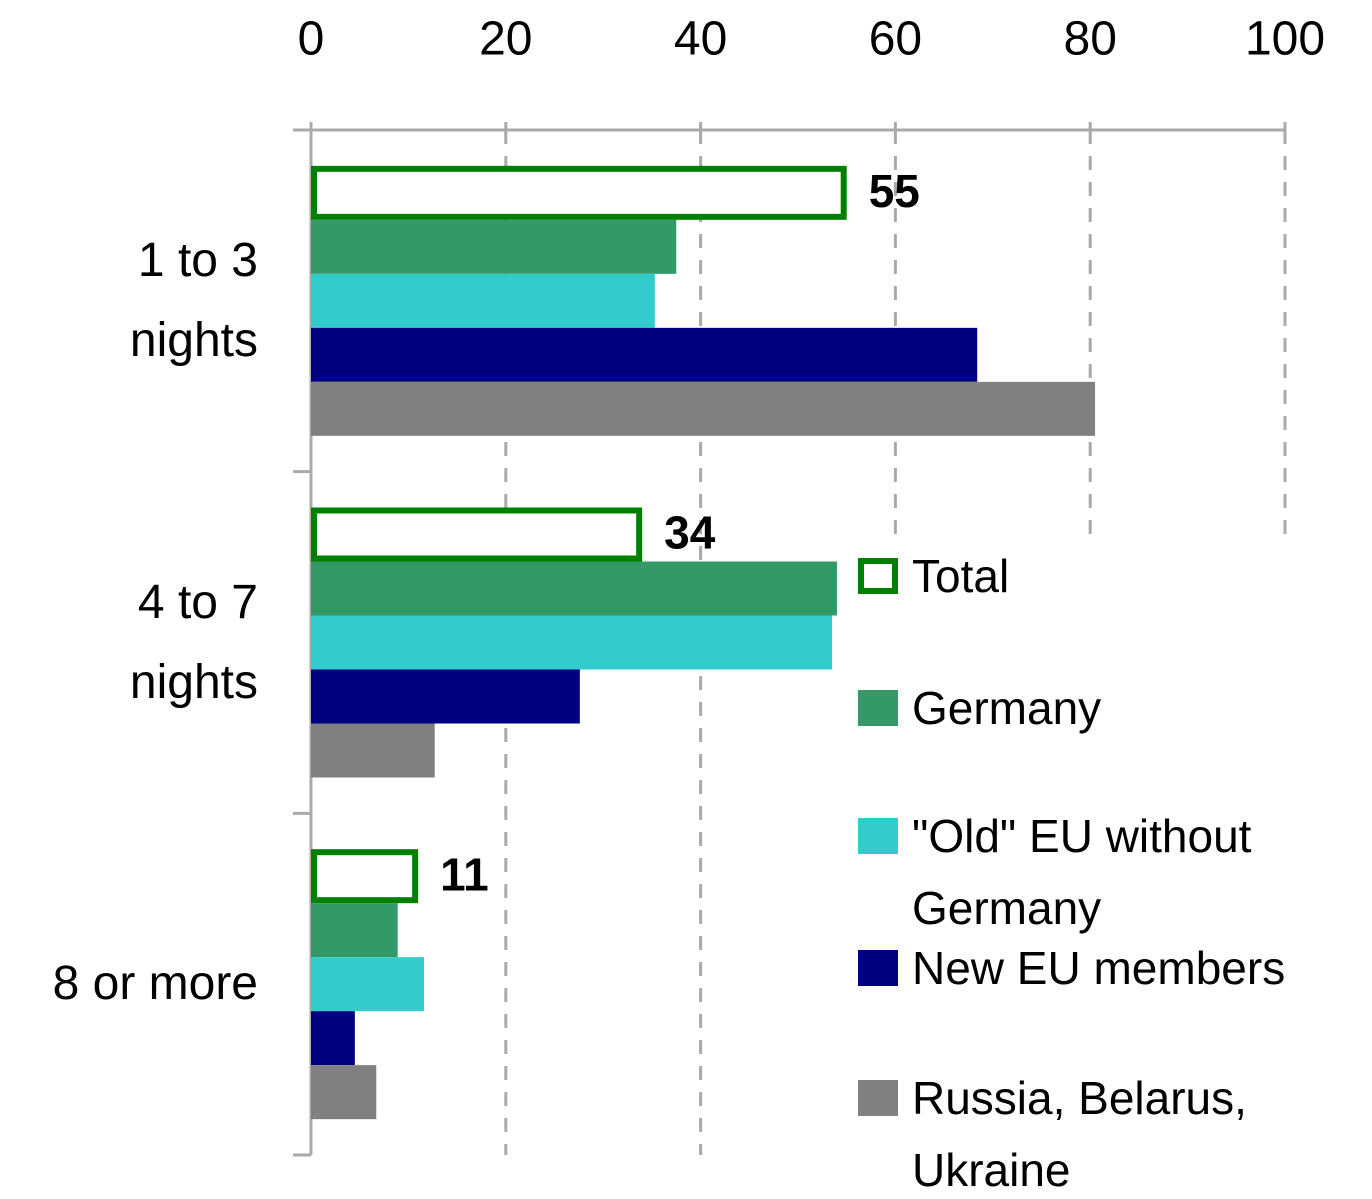 Image resolution: width=1372 pixels, height=1199 pixels. What do you see at coordinates (1099, 968) in the screenshot?
I see `legend-label: New EU members` at bounding box center [1099, 968].